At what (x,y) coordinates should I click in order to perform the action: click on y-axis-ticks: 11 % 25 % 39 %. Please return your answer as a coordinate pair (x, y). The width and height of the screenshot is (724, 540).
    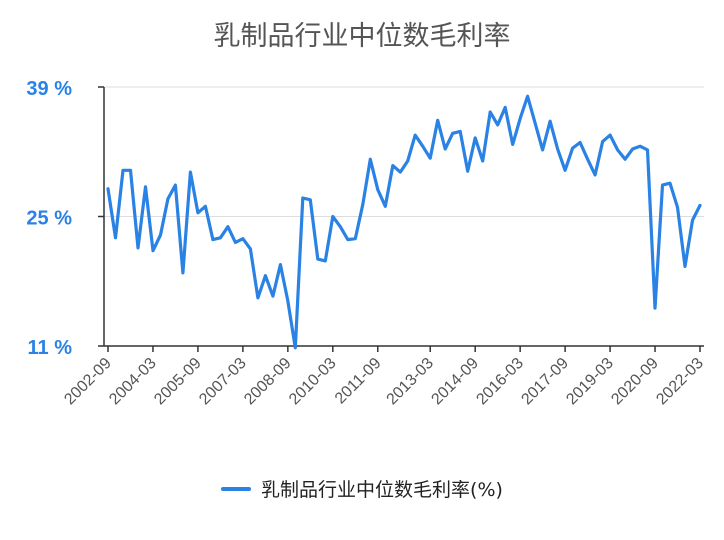
    Looking at the image, I should click on (65, 218).